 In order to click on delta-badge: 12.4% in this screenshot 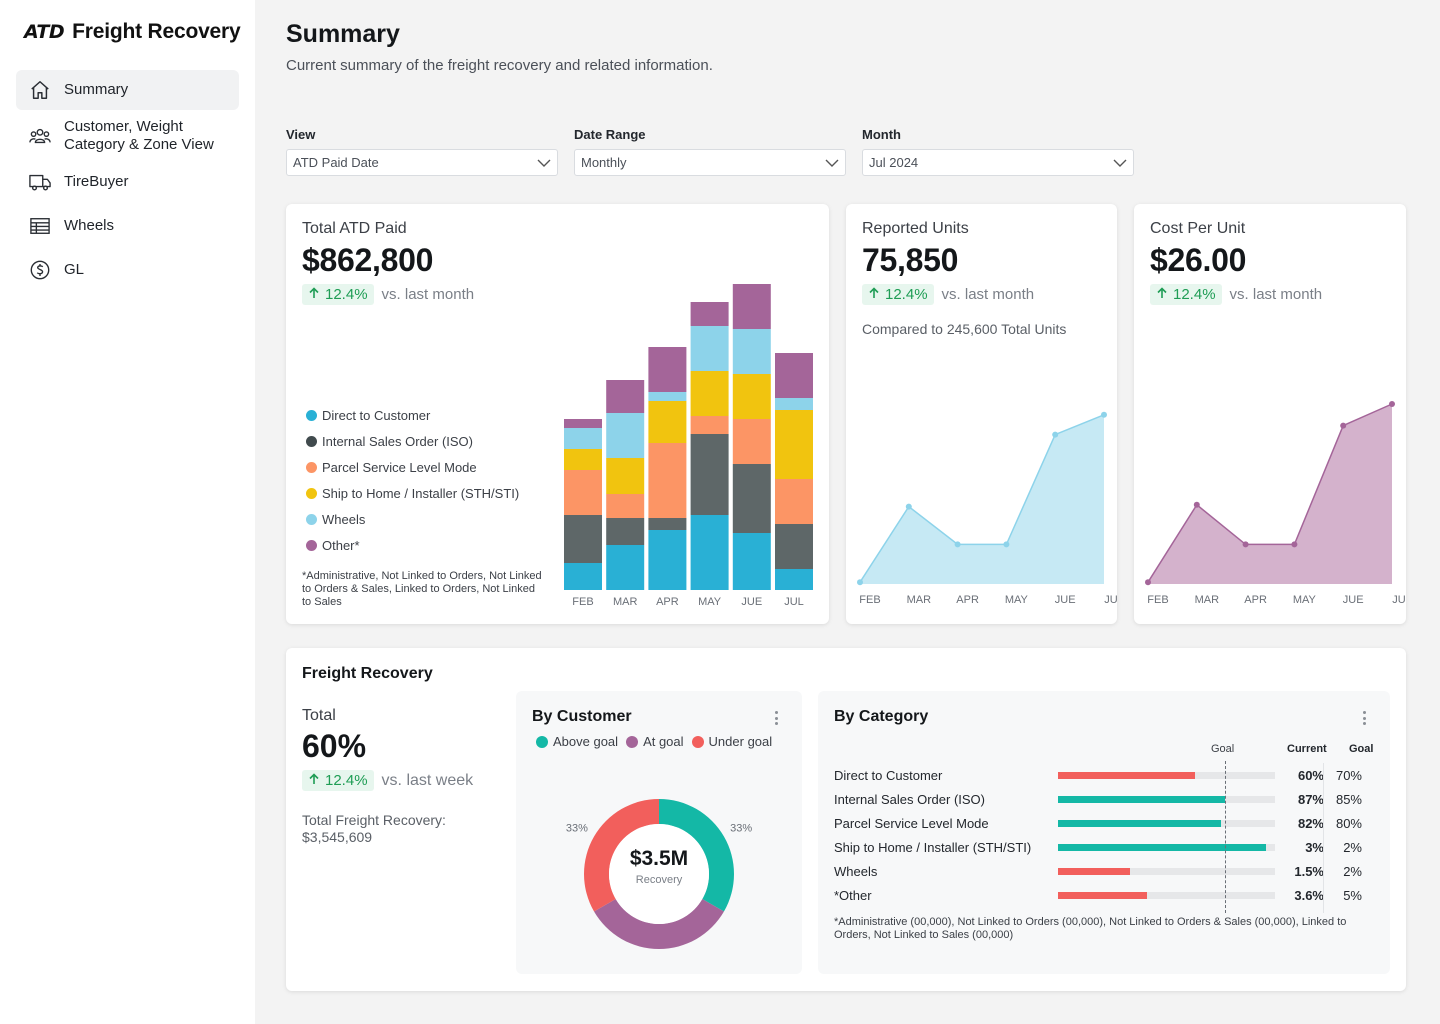, I will do `click(1186, 294)`.